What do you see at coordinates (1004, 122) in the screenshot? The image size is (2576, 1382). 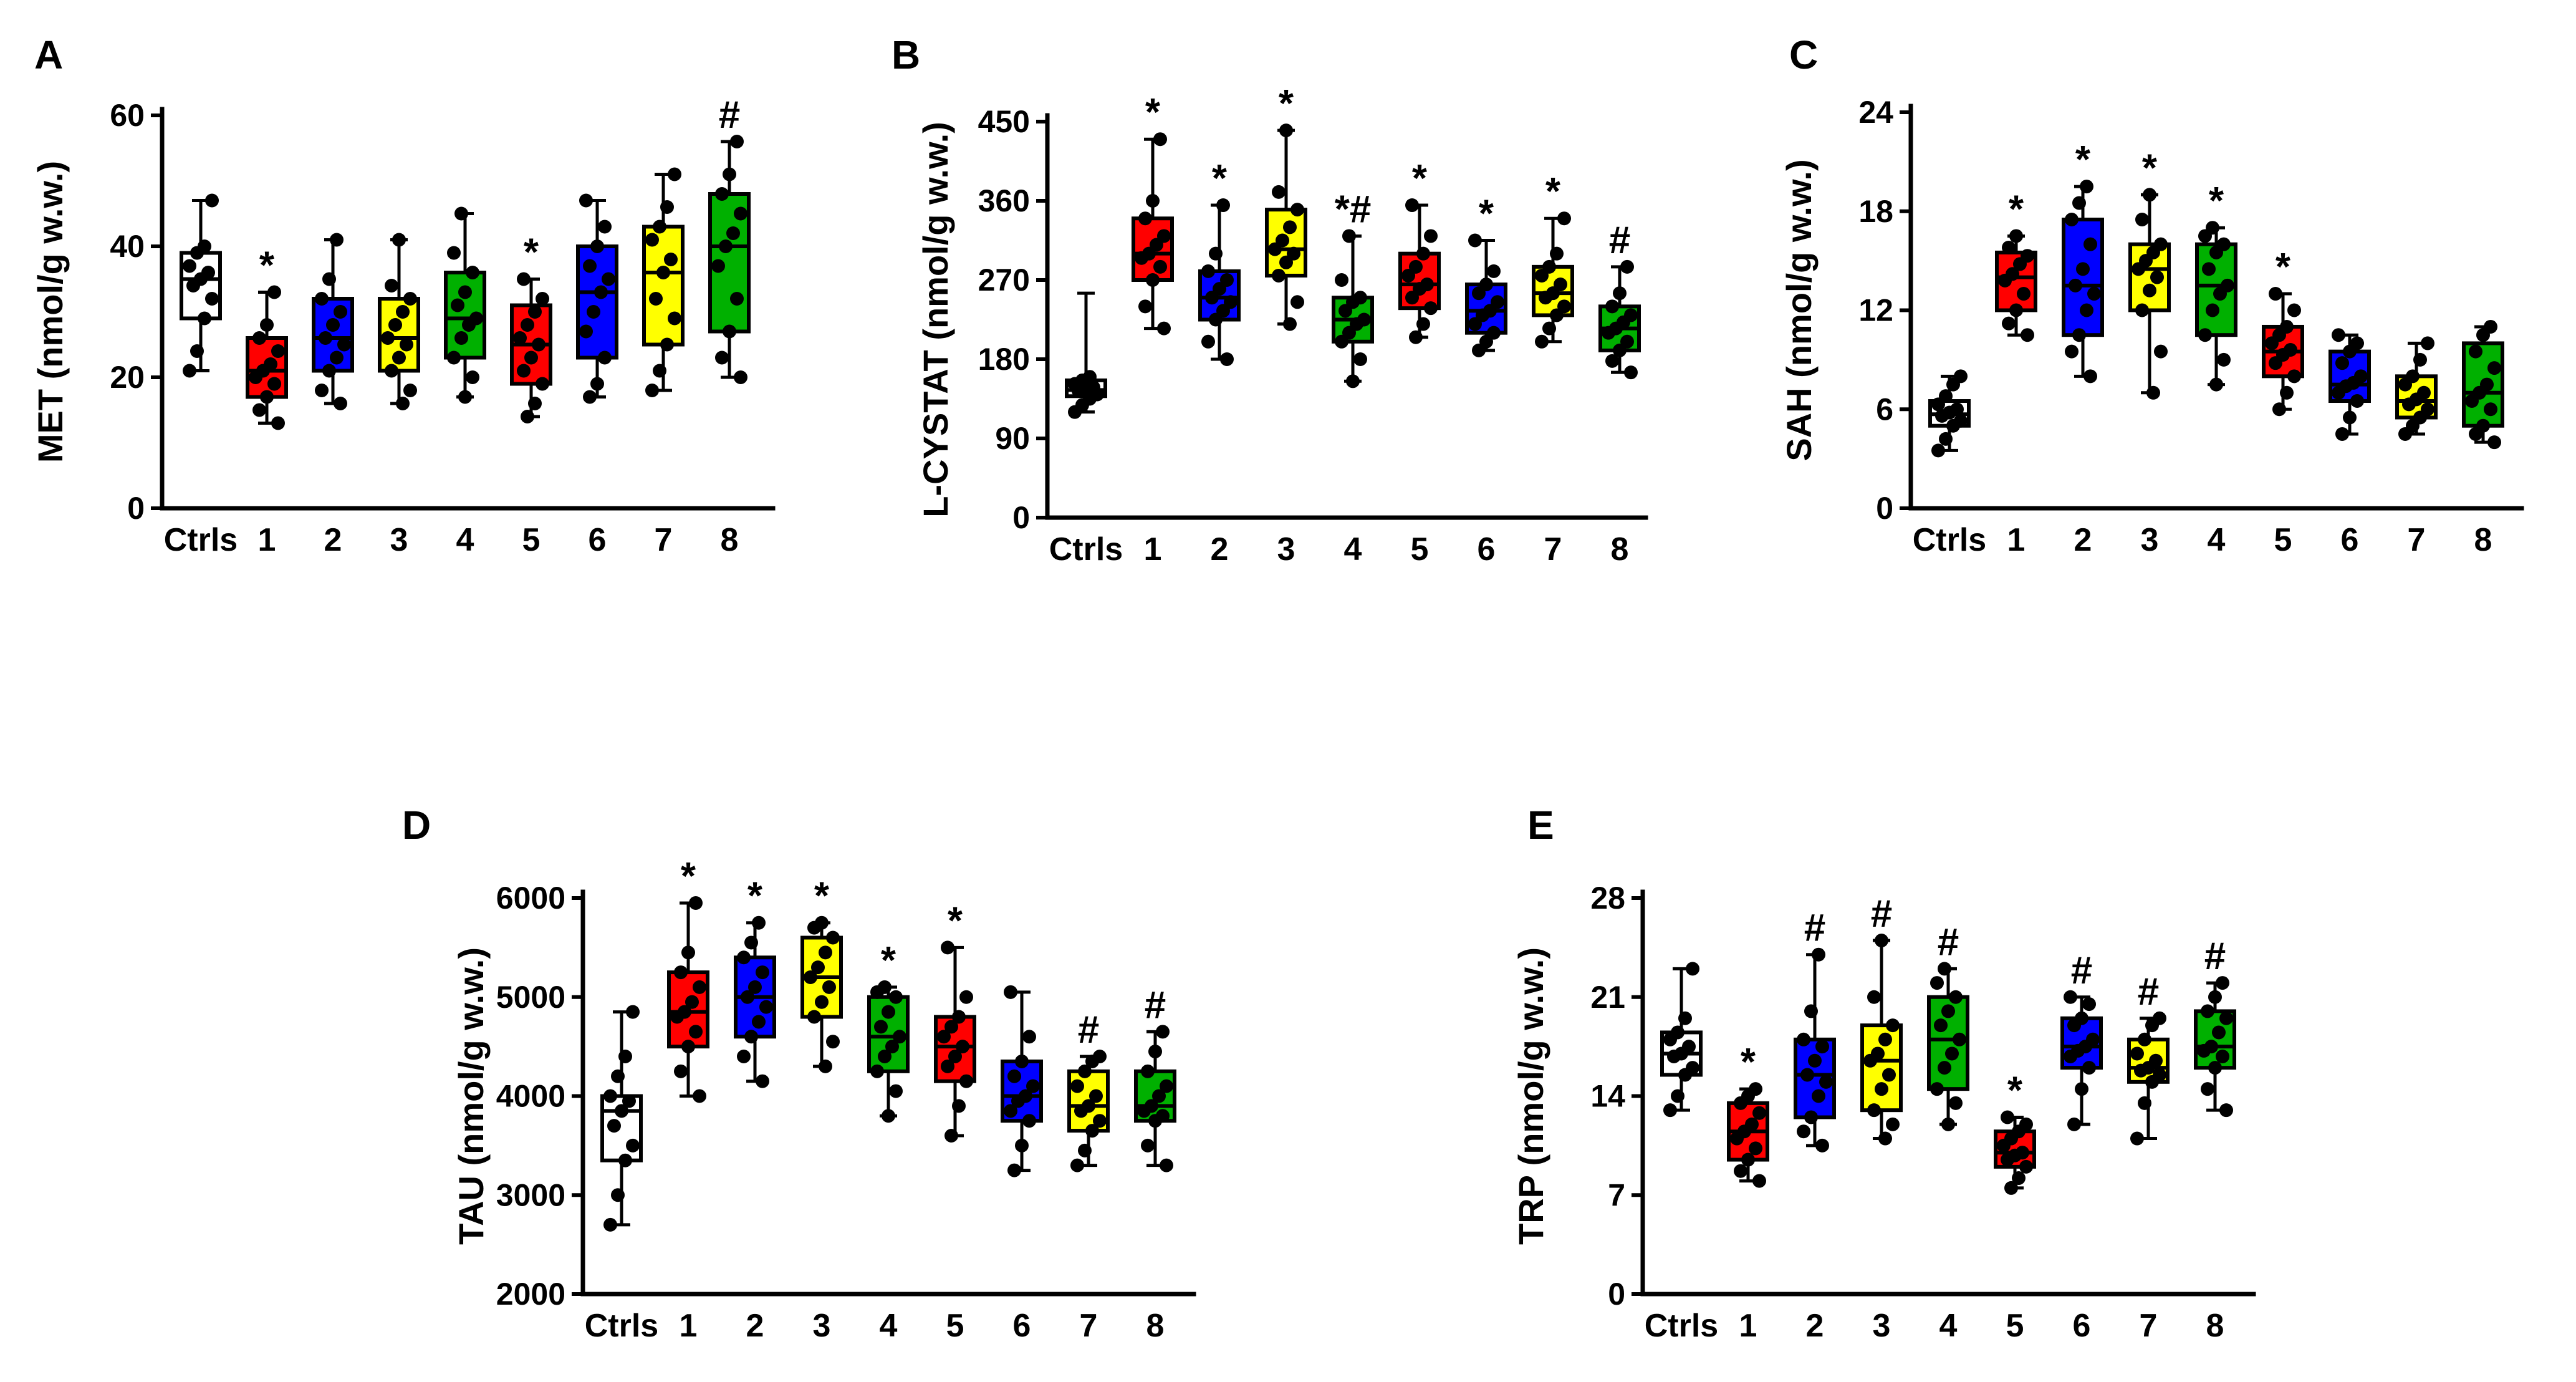 I see `y-tick-label: 450` at bounding box center [1004, 122].